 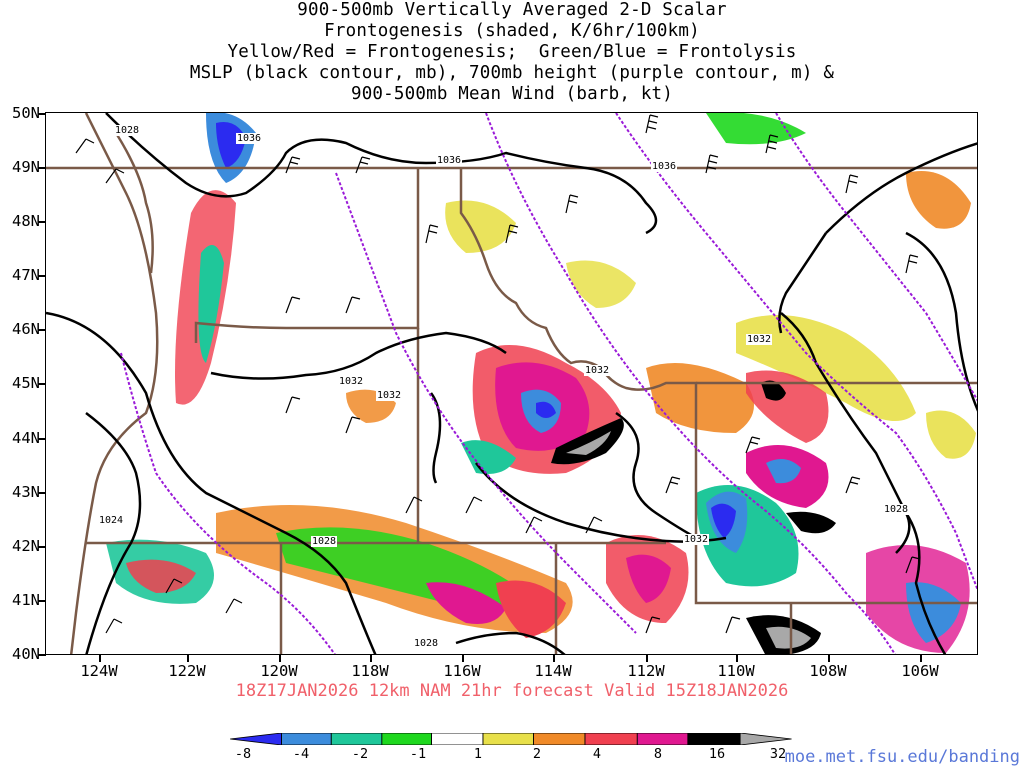 What do you see at coordinates (920, 671) in the screenshot?
I see `lon-label-106w: 106W` at bounding box center [920, 671].